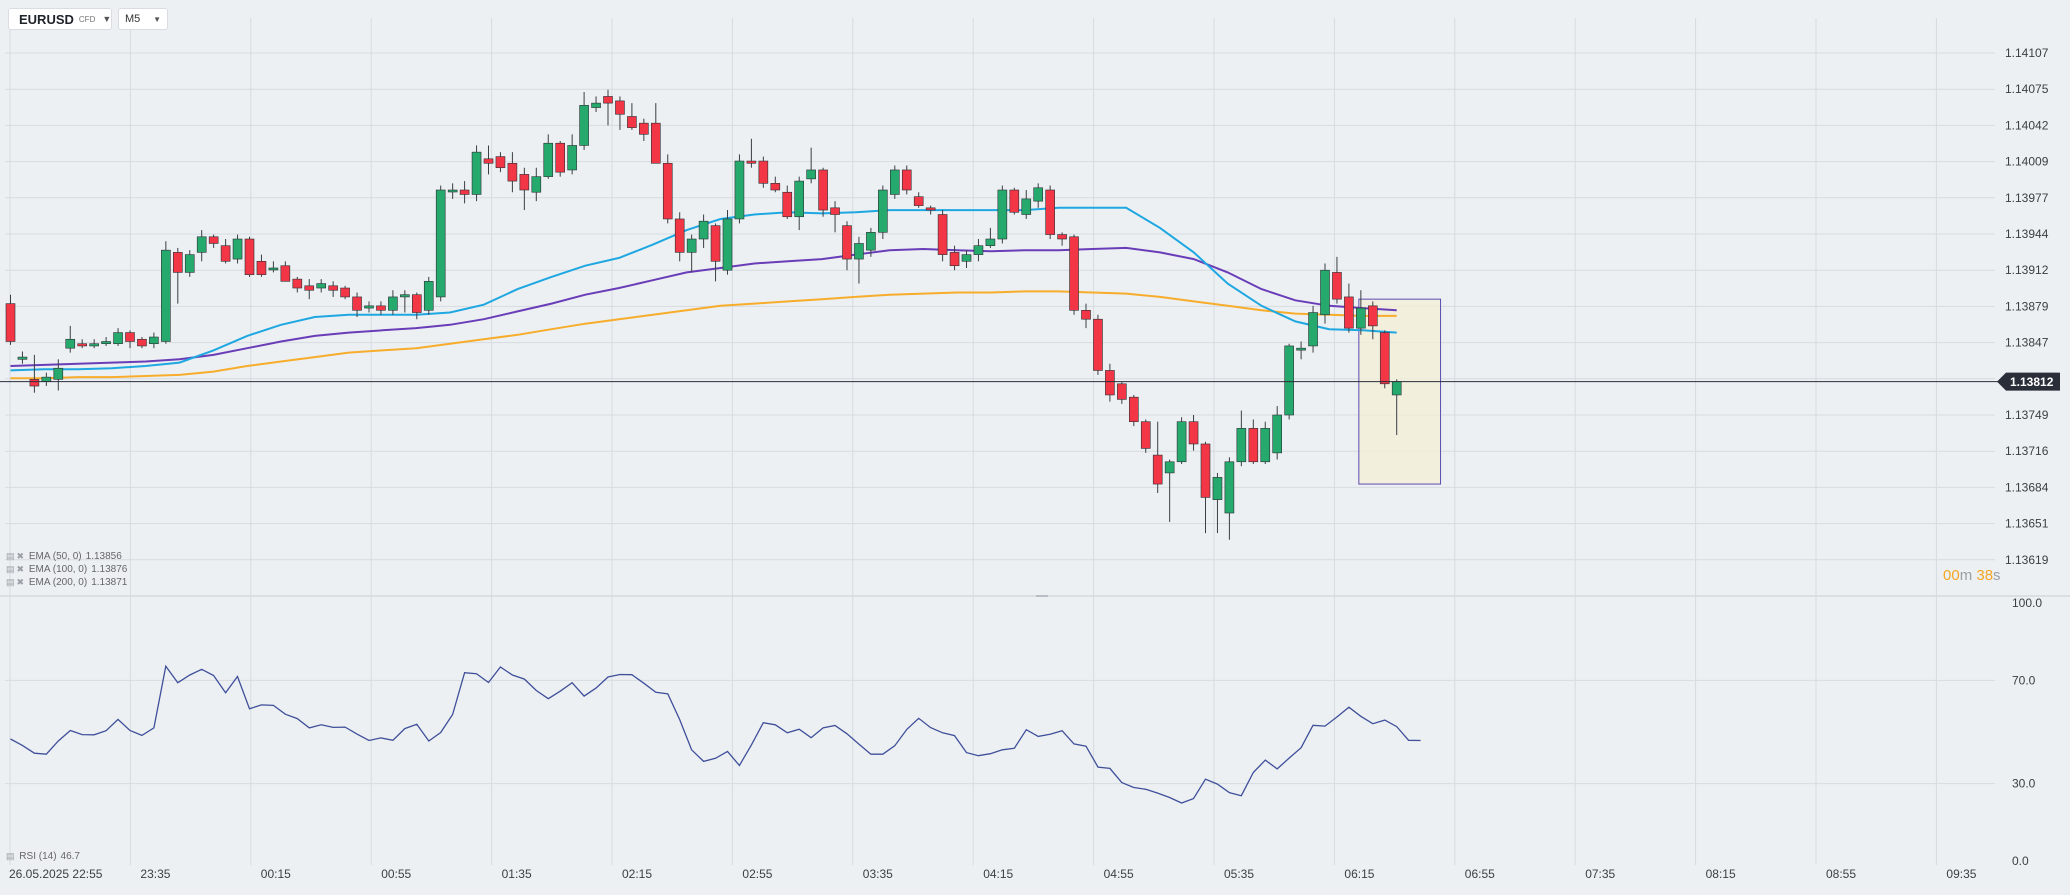  I want to click on symbol-selector: EURUSD CFD ▼, so click(60, 19).